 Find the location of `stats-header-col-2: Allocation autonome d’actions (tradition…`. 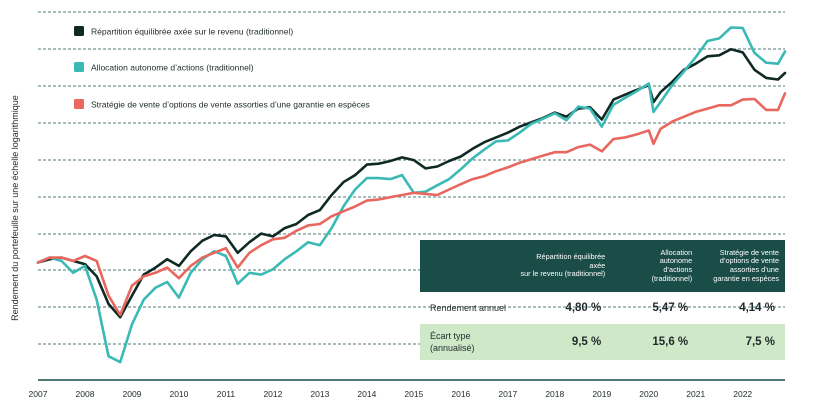

stats-header-col-2: Allocation autonome d’actions (tradition… is located at coordinates (654, 266).